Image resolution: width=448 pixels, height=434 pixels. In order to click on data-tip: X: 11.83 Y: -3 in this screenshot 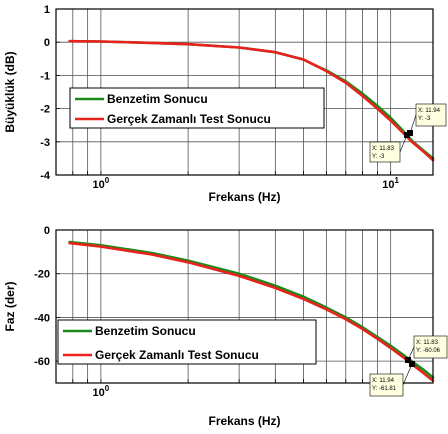, I will do `click(389, 147)`.